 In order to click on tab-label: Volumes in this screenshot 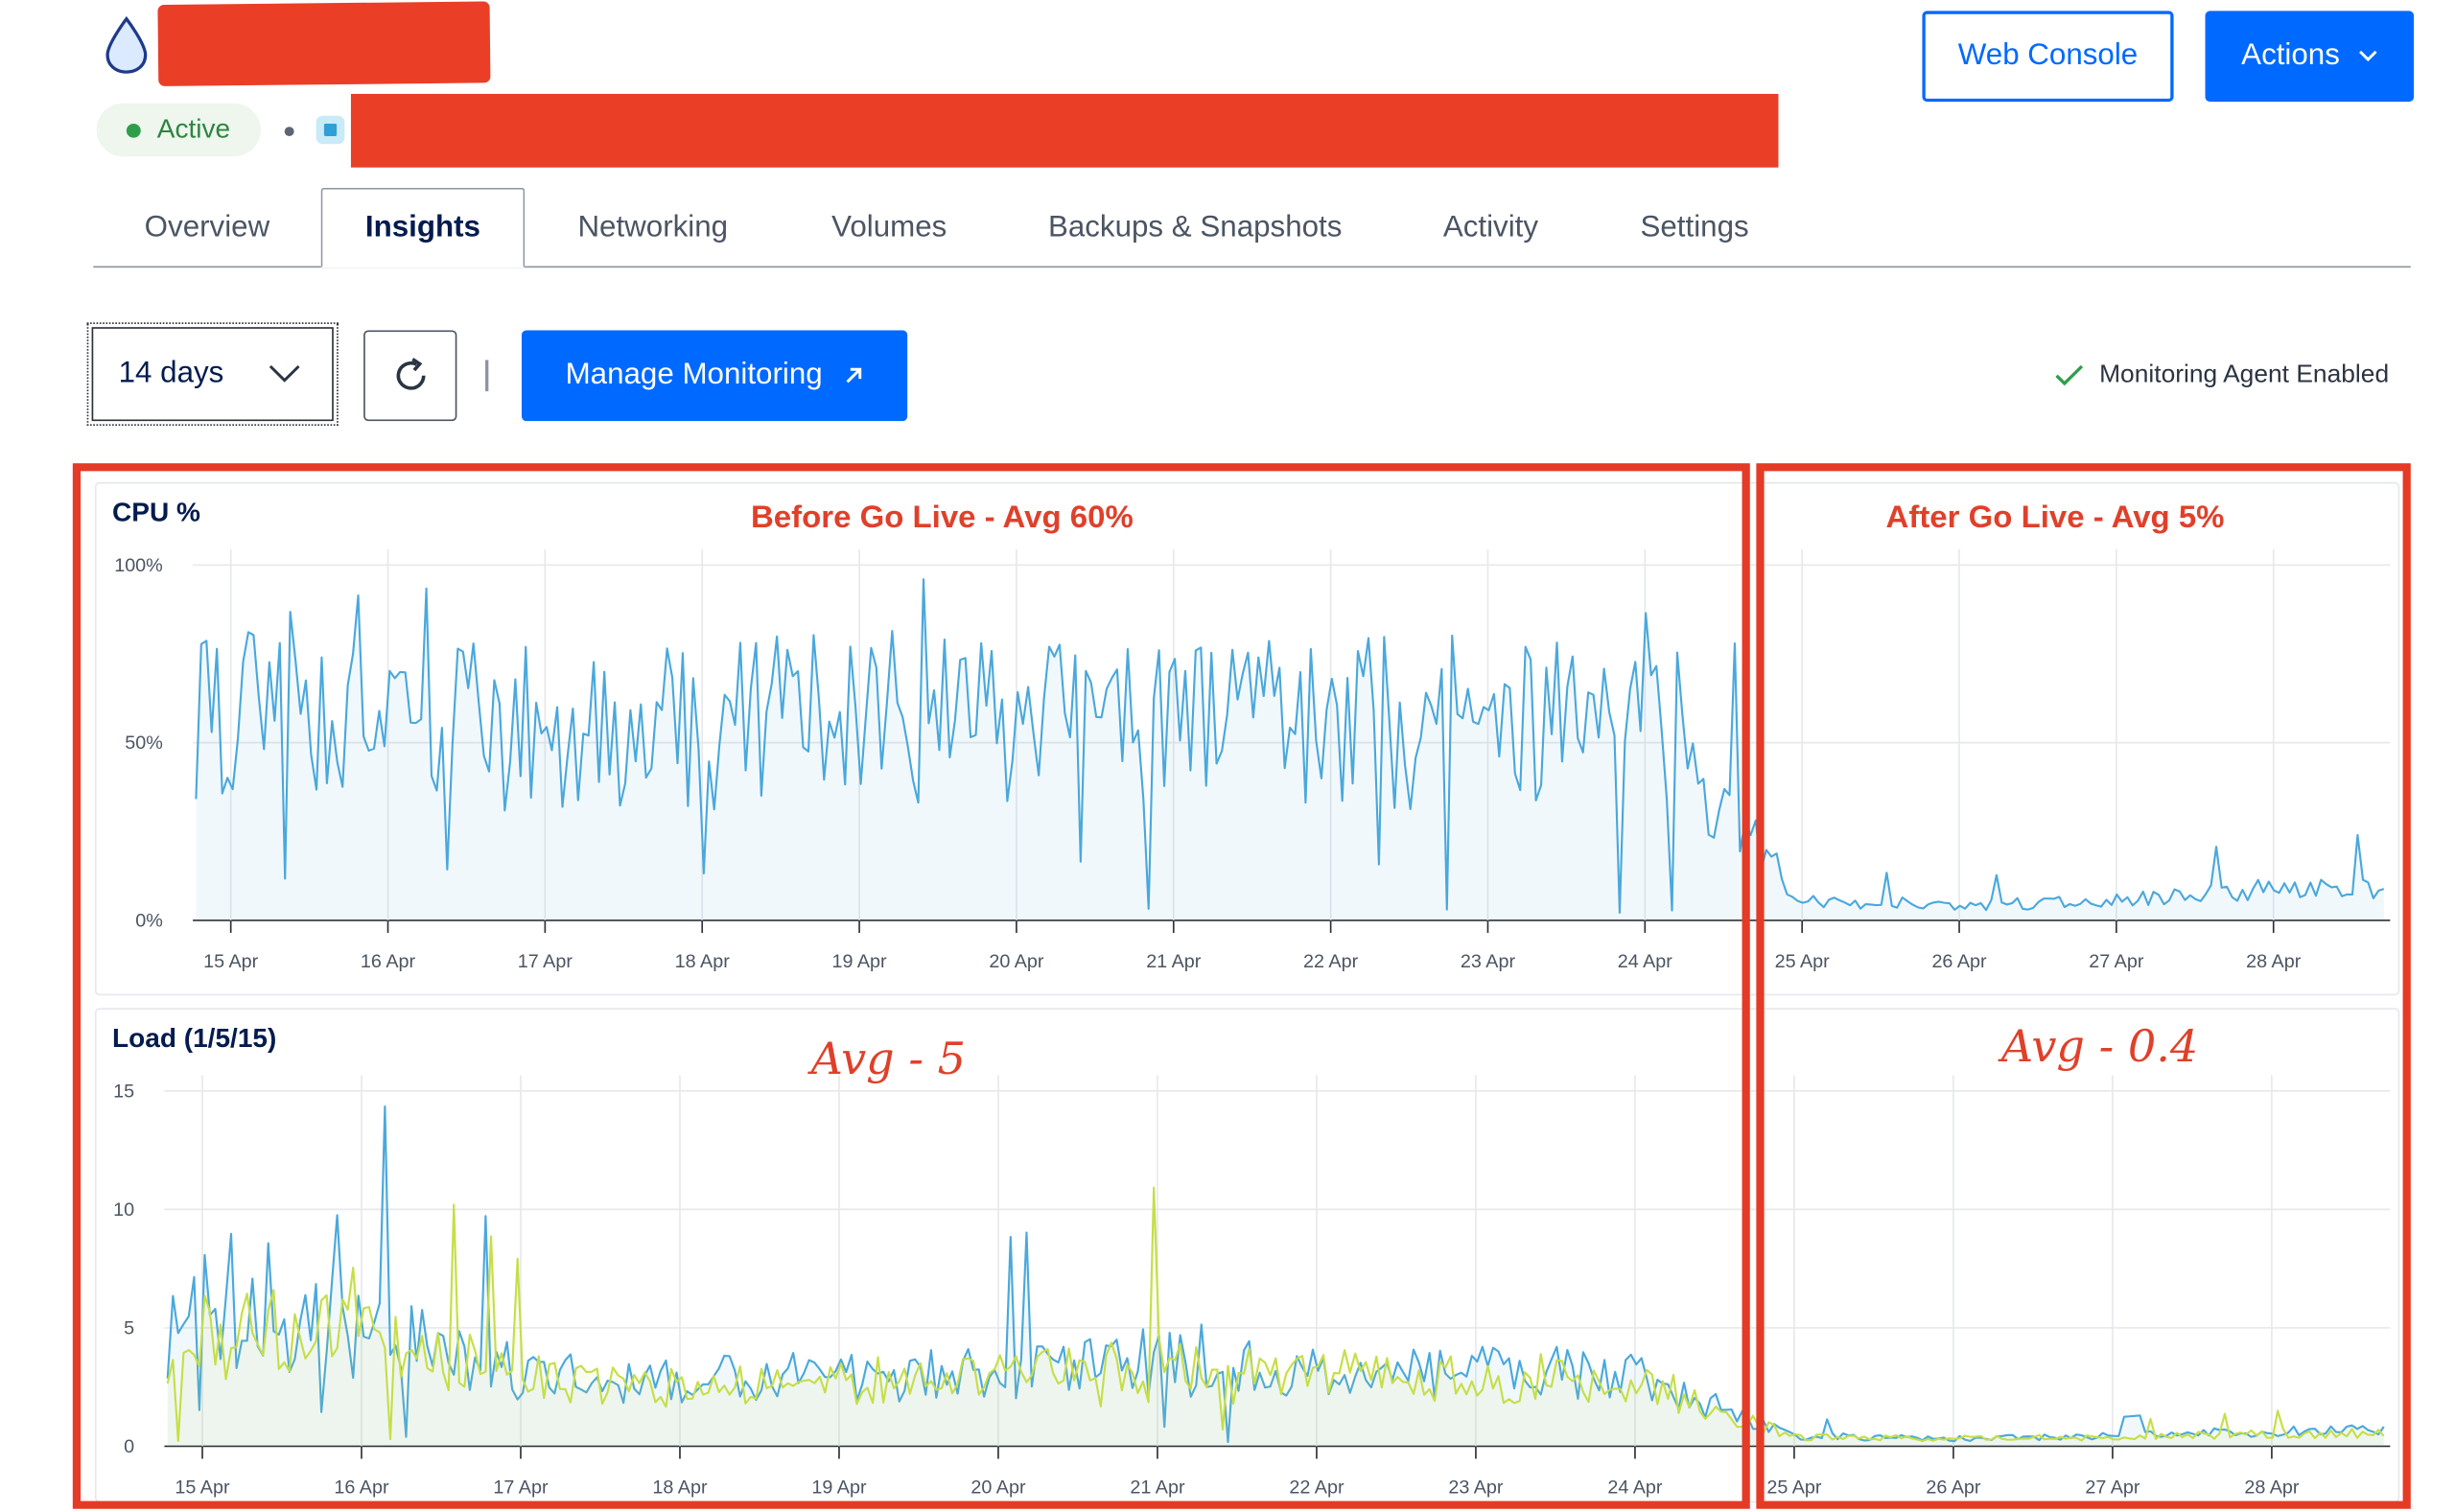, I will do `click(889, 227)`.